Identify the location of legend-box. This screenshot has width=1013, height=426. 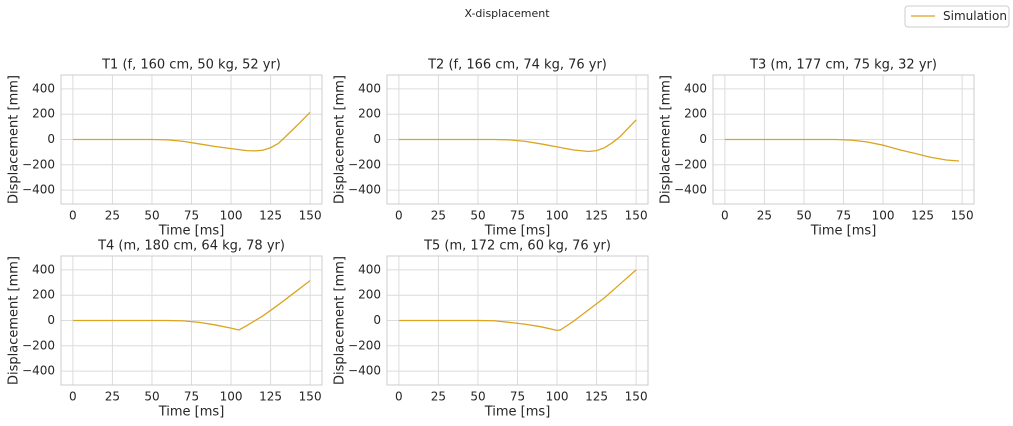
(957, 16).